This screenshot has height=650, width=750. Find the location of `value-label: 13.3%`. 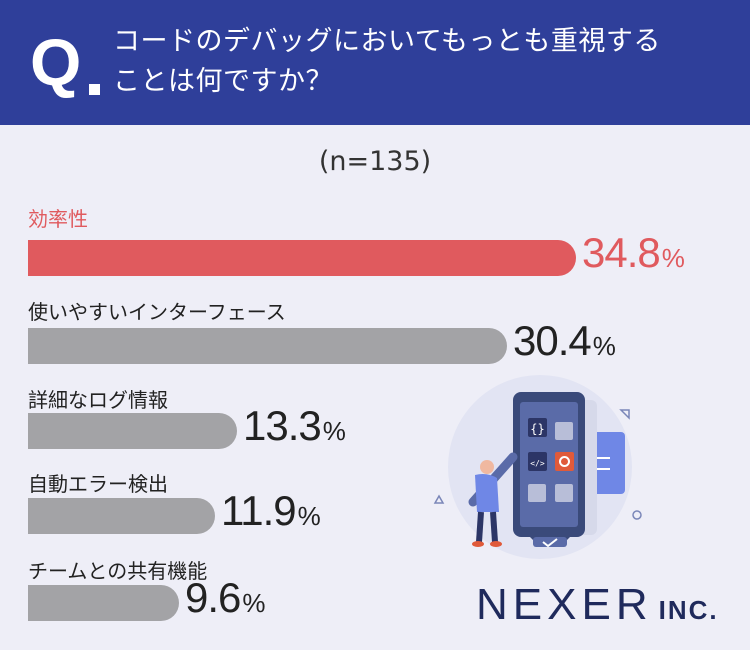

value-label: 13.3% is located at coordinates (294, 426).